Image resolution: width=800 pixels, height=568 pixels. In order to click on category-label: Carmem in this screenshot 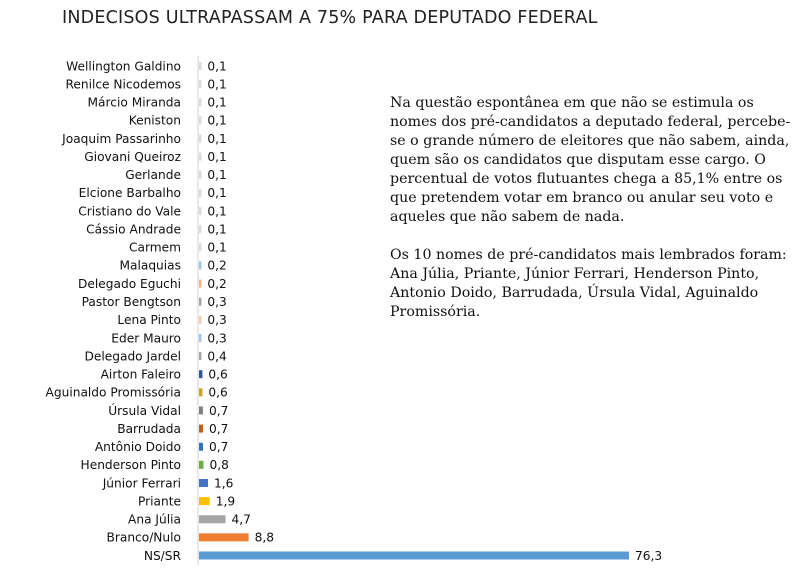, I will do `click(155, 248)`.